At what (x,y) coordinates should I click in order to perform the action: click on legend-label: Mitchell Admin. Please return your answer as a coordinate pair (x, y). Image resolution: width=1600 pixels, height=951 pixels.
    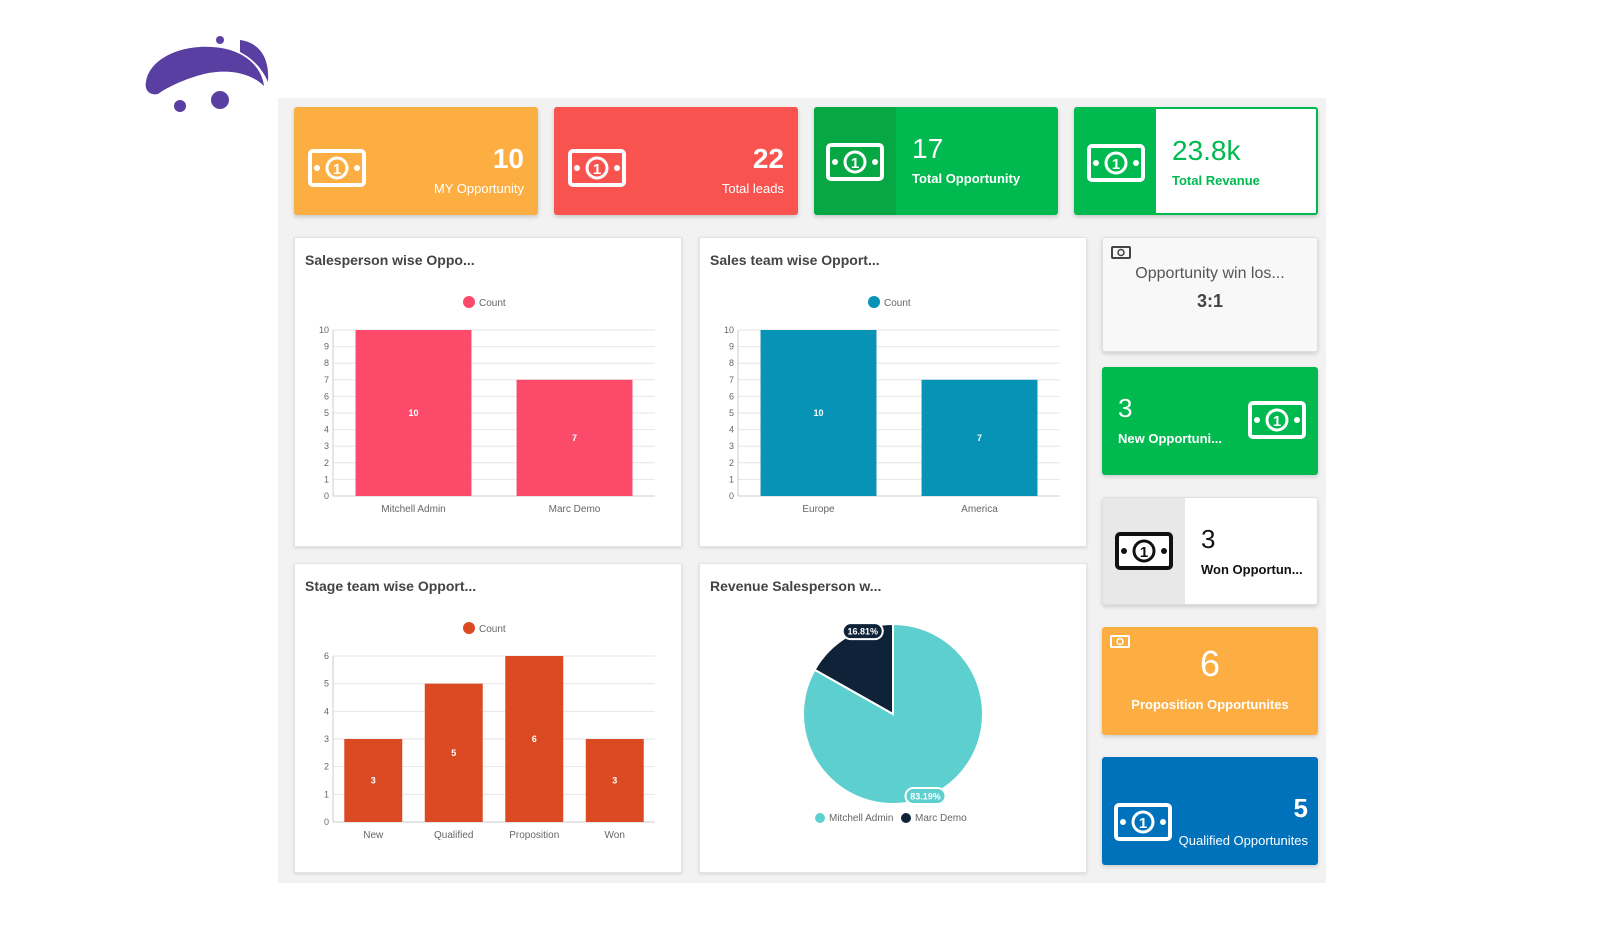
    Looking at the image, I should click on (861, 818).